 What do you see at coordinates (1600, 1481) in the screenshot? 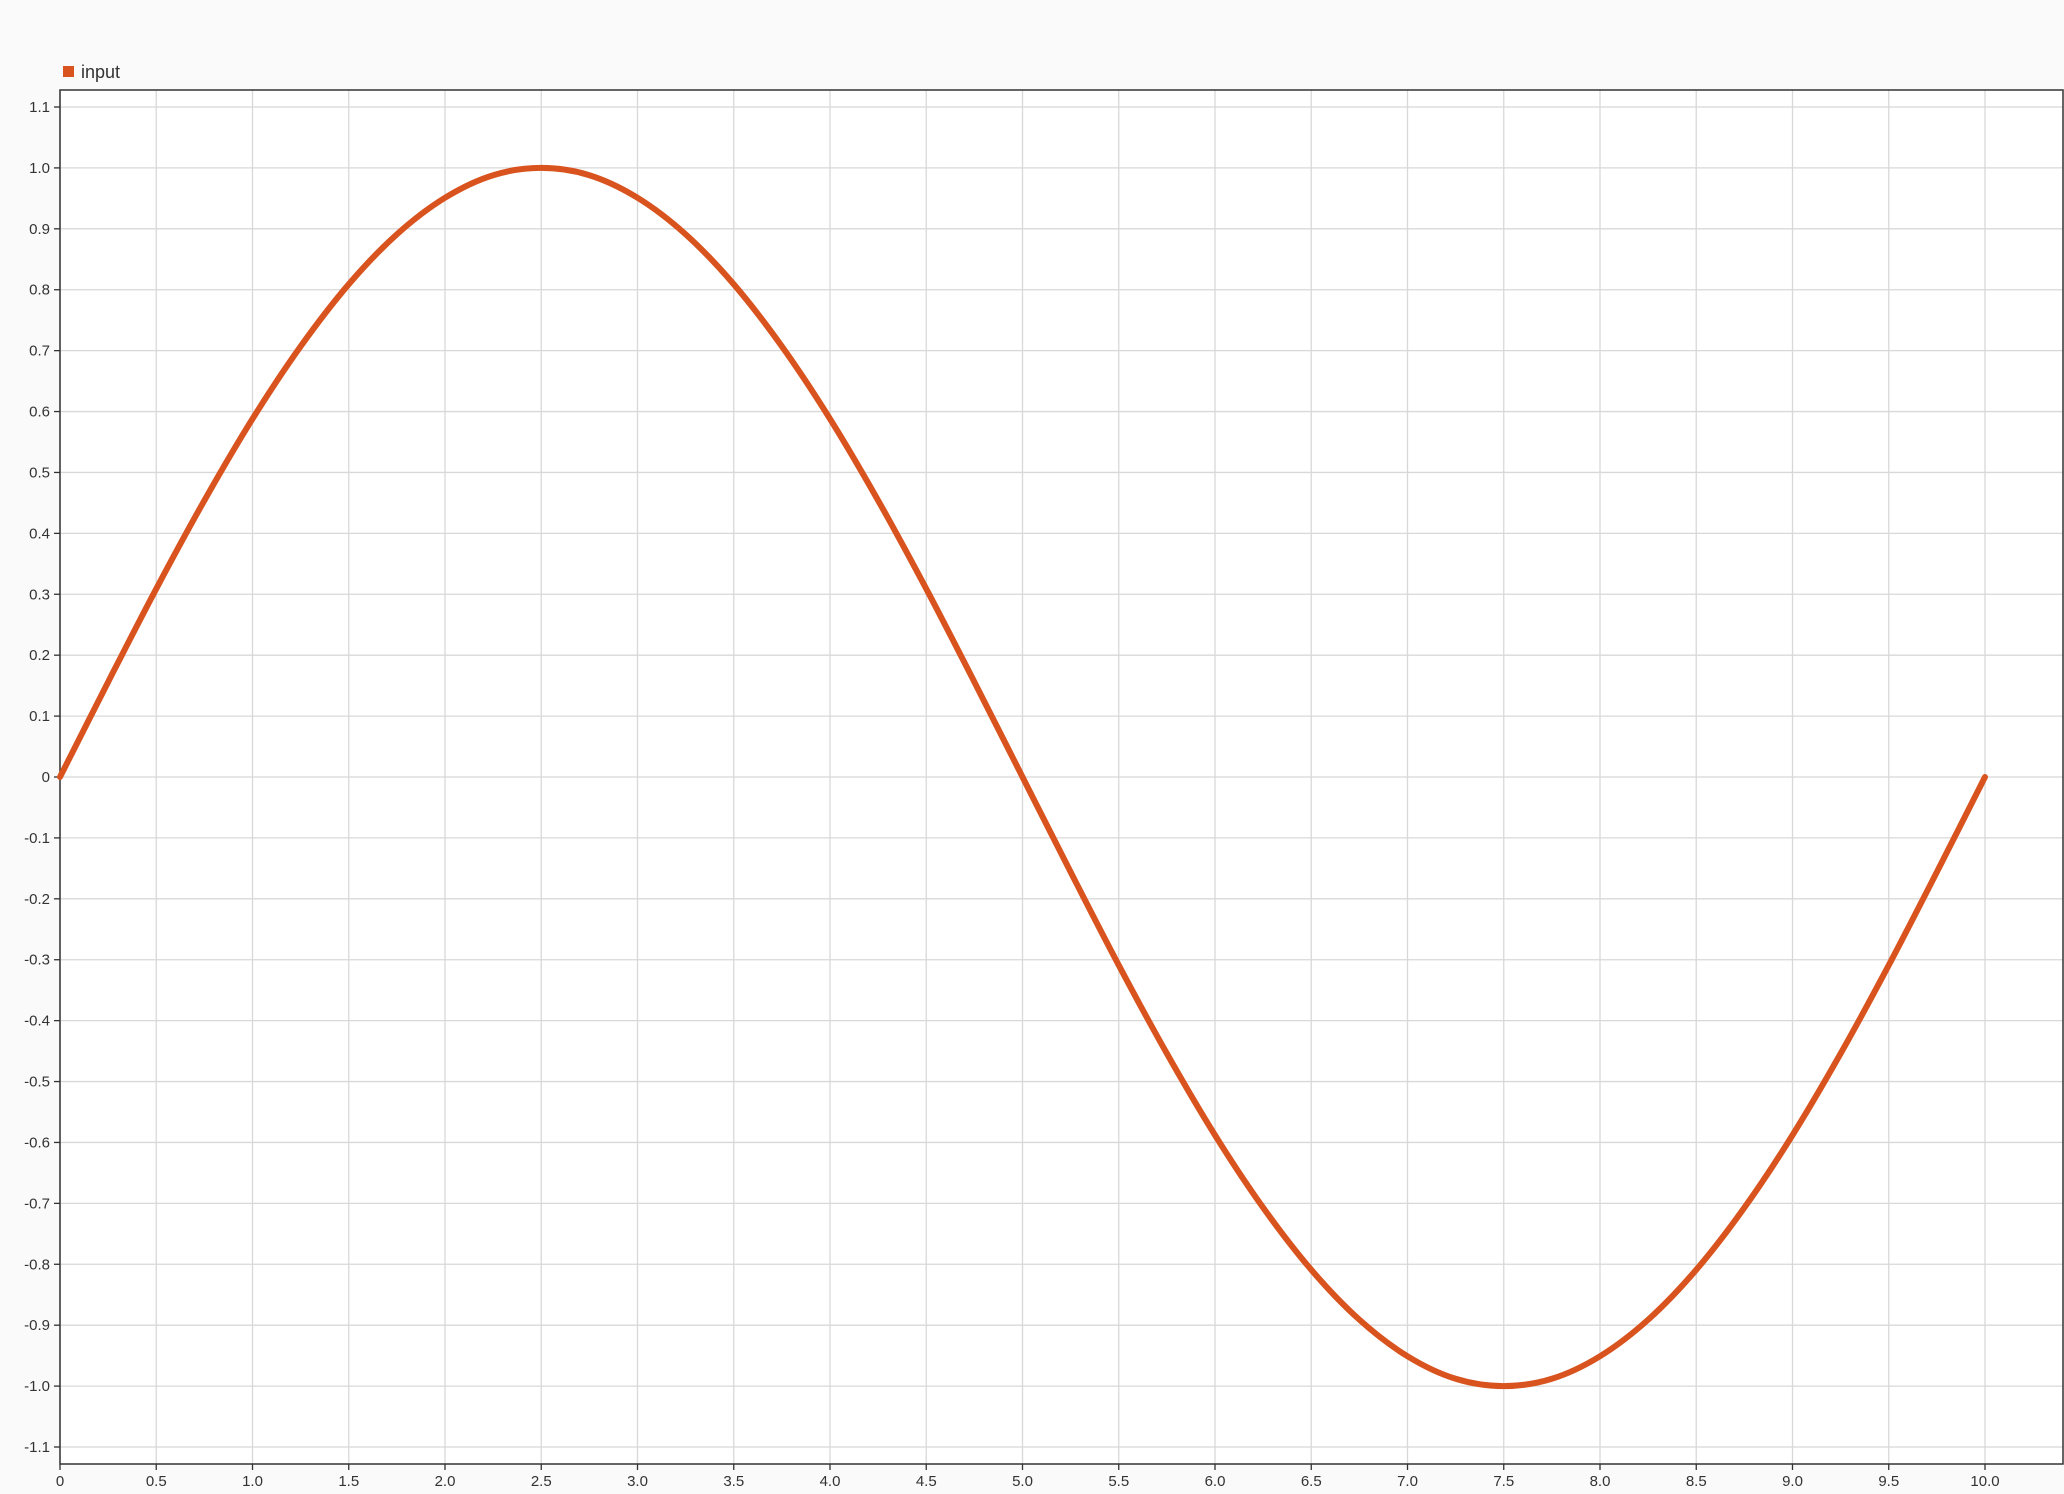
I see `x-tick-label: 8.0` at bounding box center [1600, 1481].